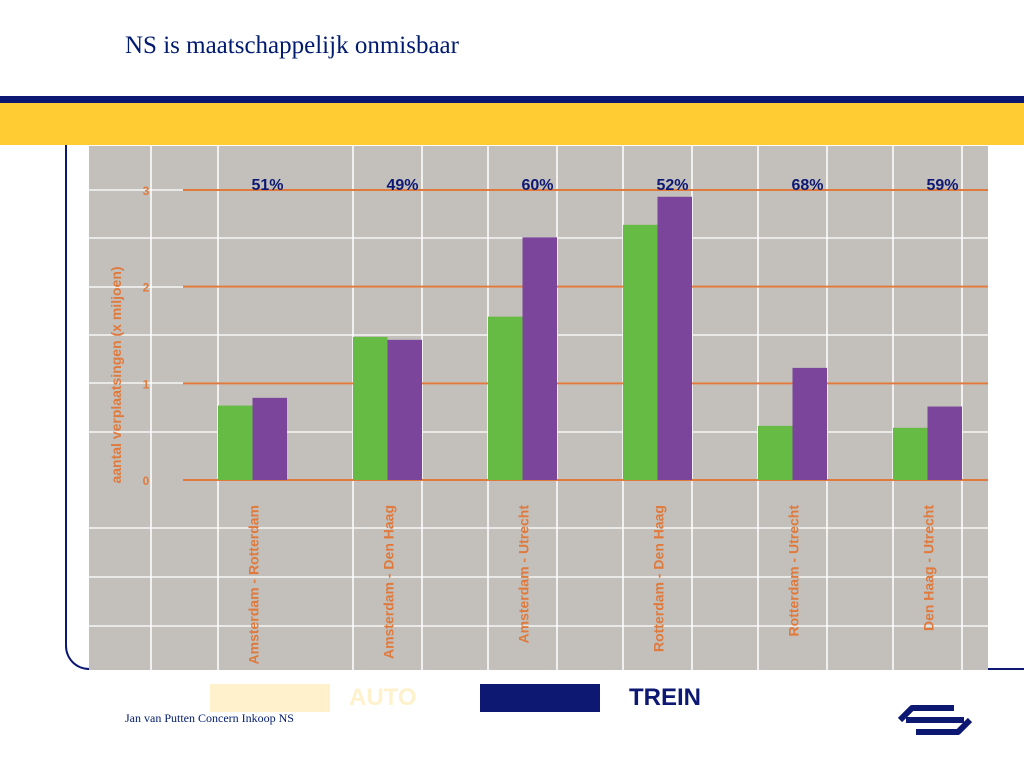 The height and width of the screenshot is (768, 1024). I want to click on ns-logo-icon, so click(935, 720).